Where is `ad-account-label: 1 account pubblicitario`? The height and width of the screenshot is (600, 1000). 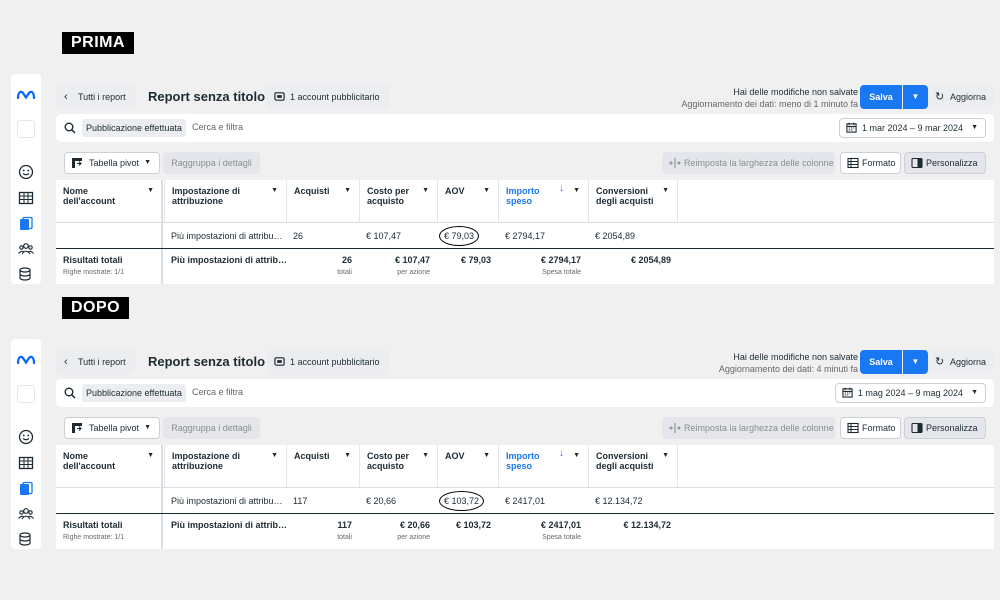
ad-account-label: 1 account pubblicitario is located at coordinates (335, 97).